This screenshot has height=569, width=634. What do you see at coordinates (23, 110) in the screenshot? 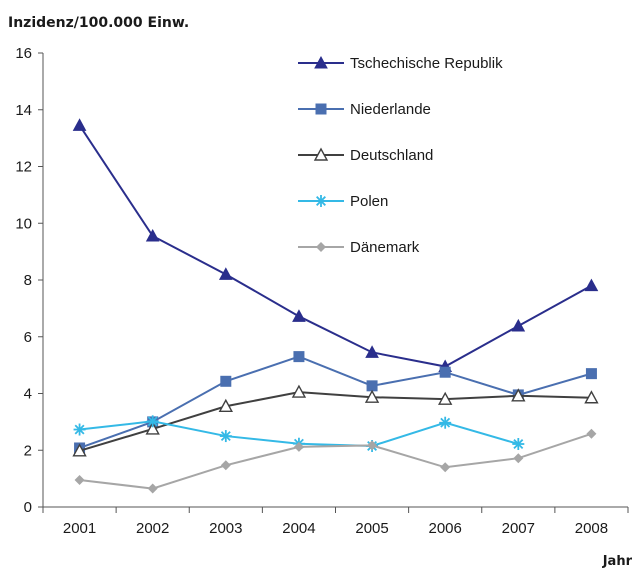
I see `y-tick-label: 14` at bounding box center [23, 110].